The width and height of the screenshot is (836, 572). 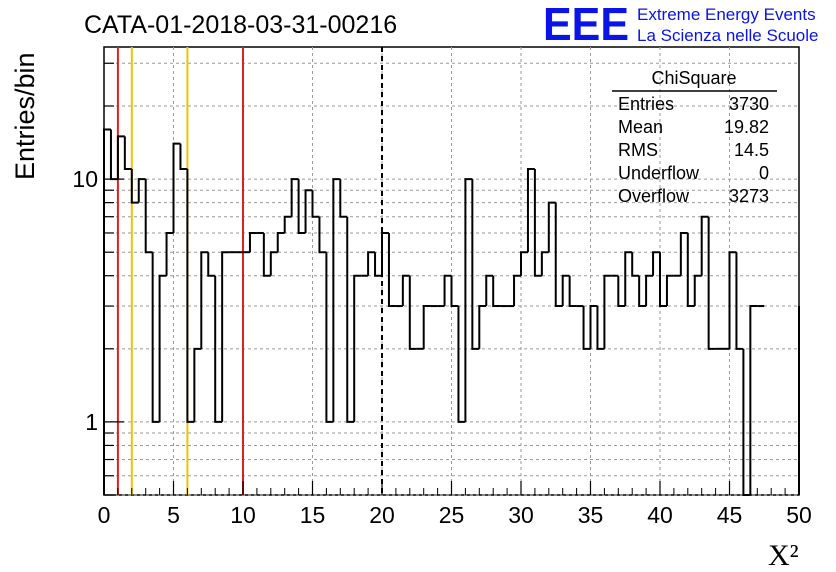 I want to click on x-tick-label: 35, so click(x=591, y=515).